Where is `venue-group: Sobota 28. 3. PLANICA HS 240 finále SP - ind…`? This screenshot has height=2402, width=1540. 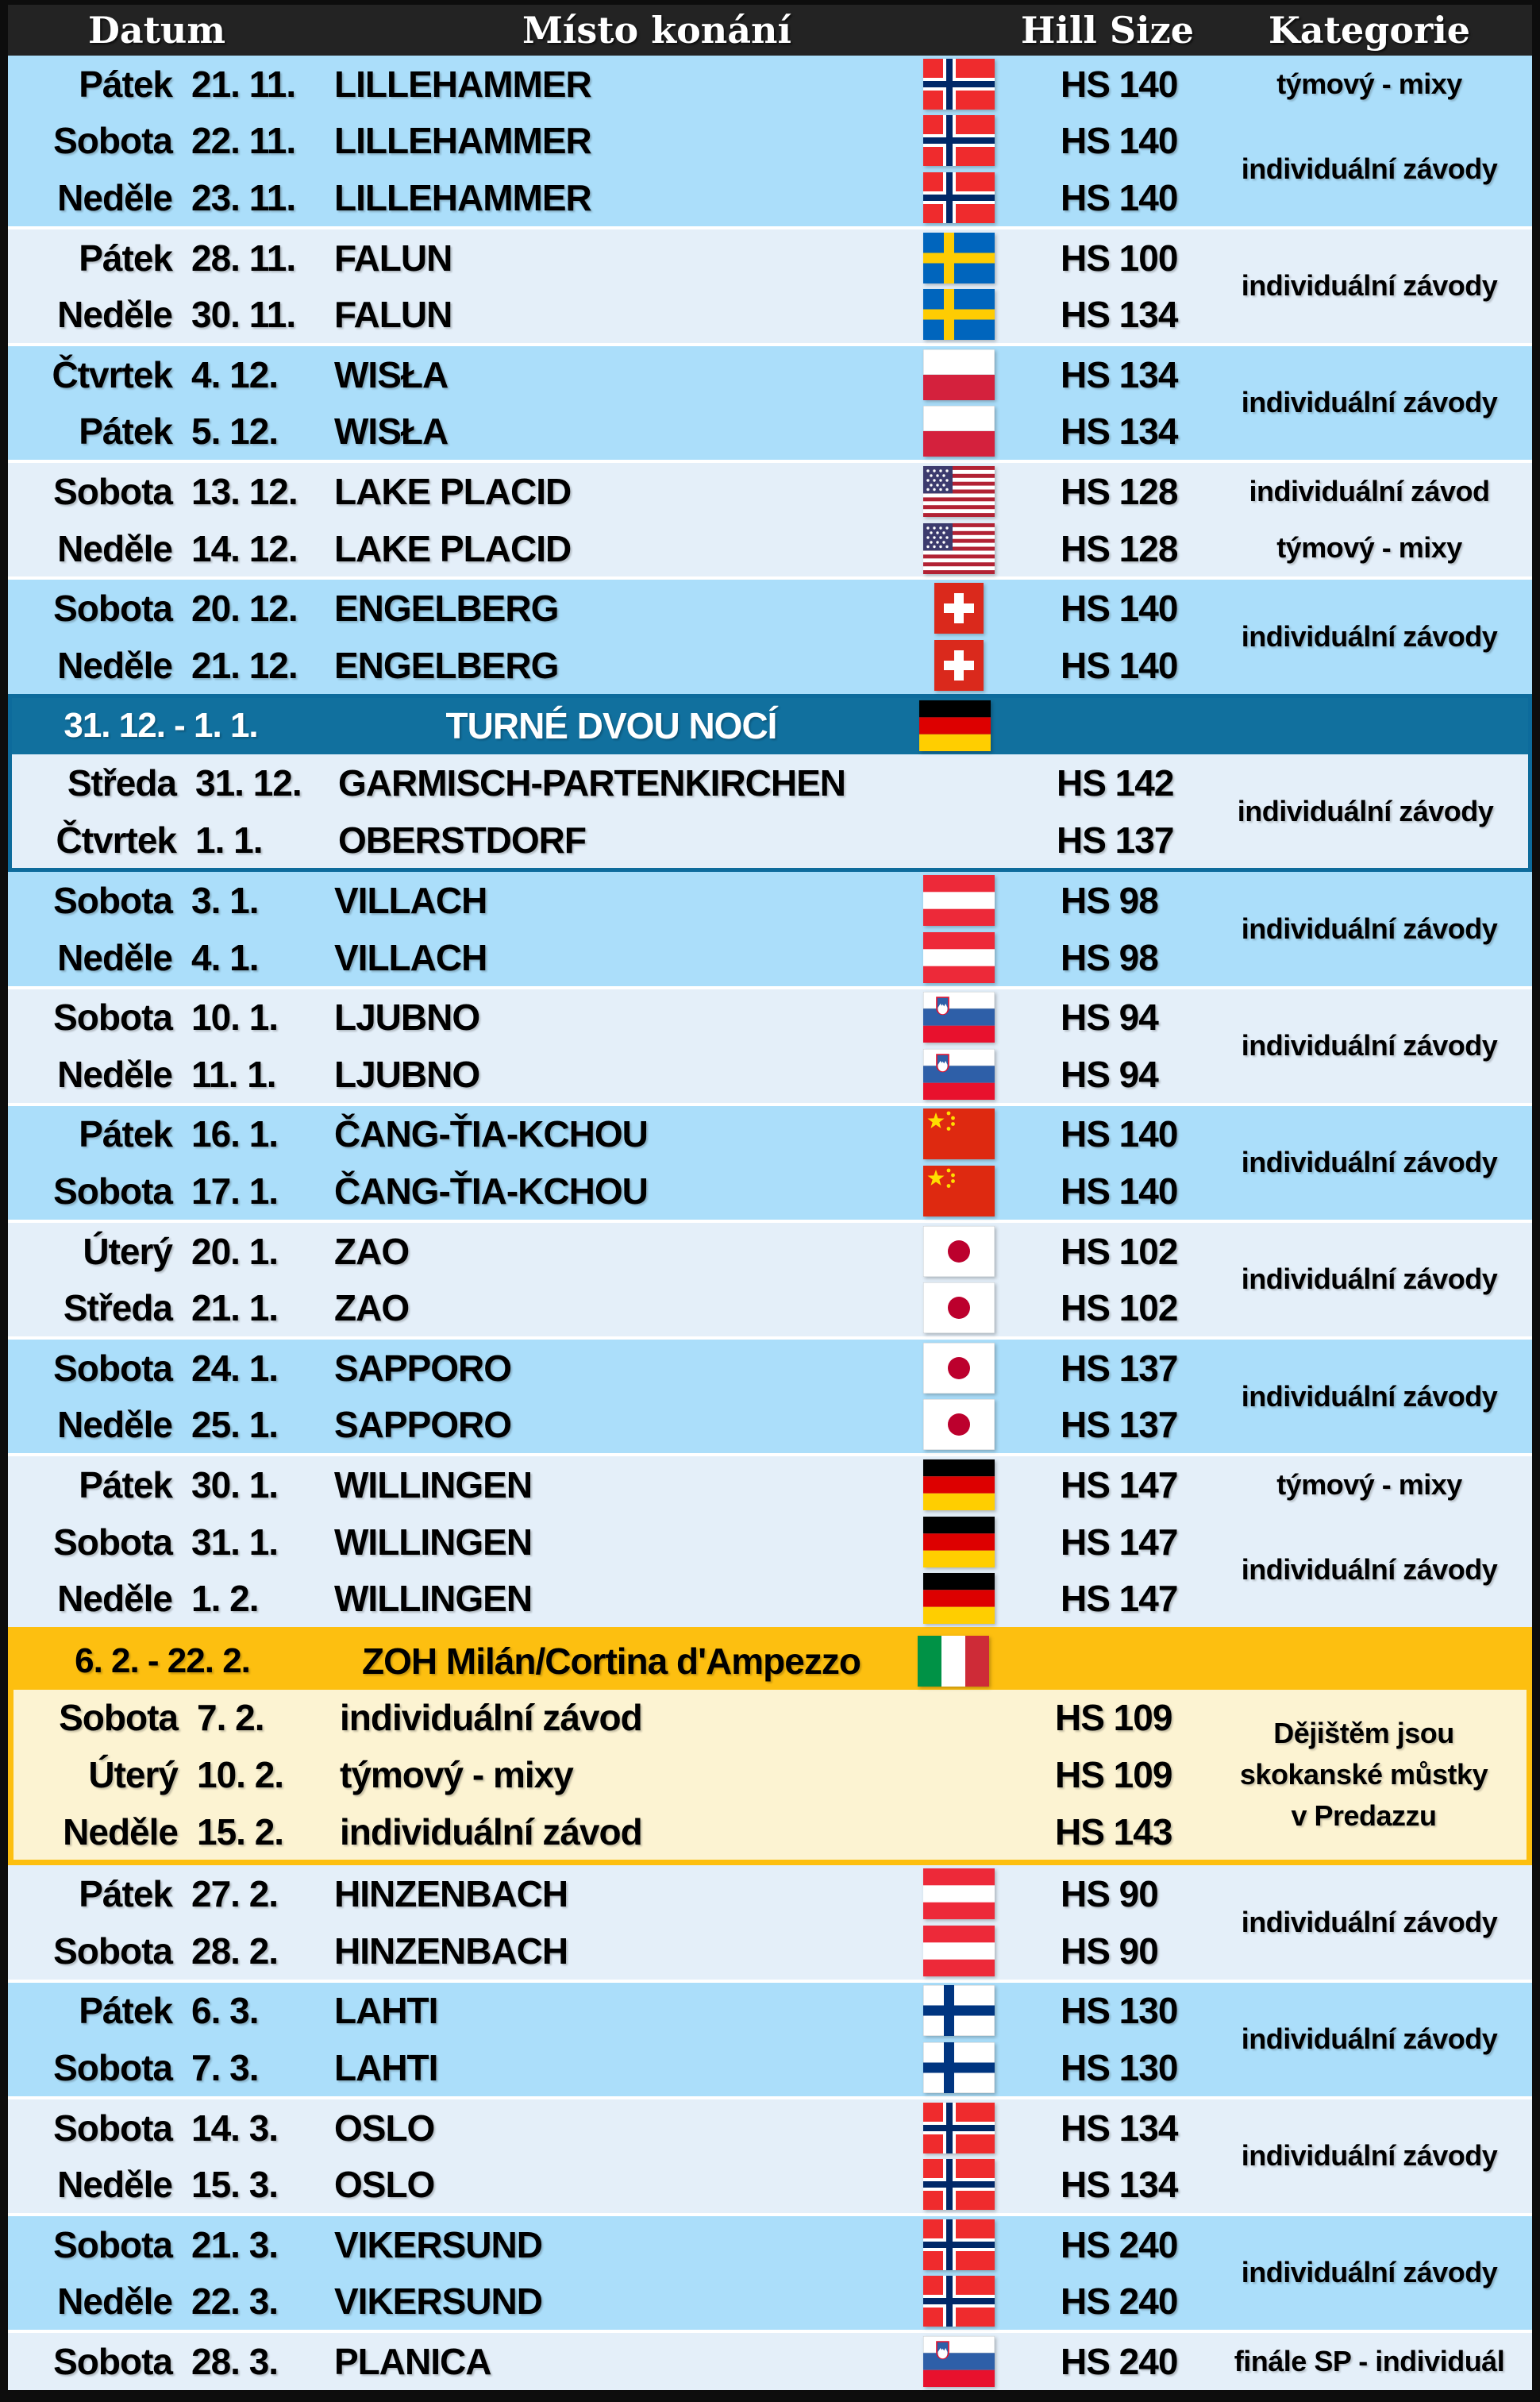
venue-group: Sobota 28. 3. PLANICA HS 240 finále SP - ind… is located at coordinates (770, 2361).